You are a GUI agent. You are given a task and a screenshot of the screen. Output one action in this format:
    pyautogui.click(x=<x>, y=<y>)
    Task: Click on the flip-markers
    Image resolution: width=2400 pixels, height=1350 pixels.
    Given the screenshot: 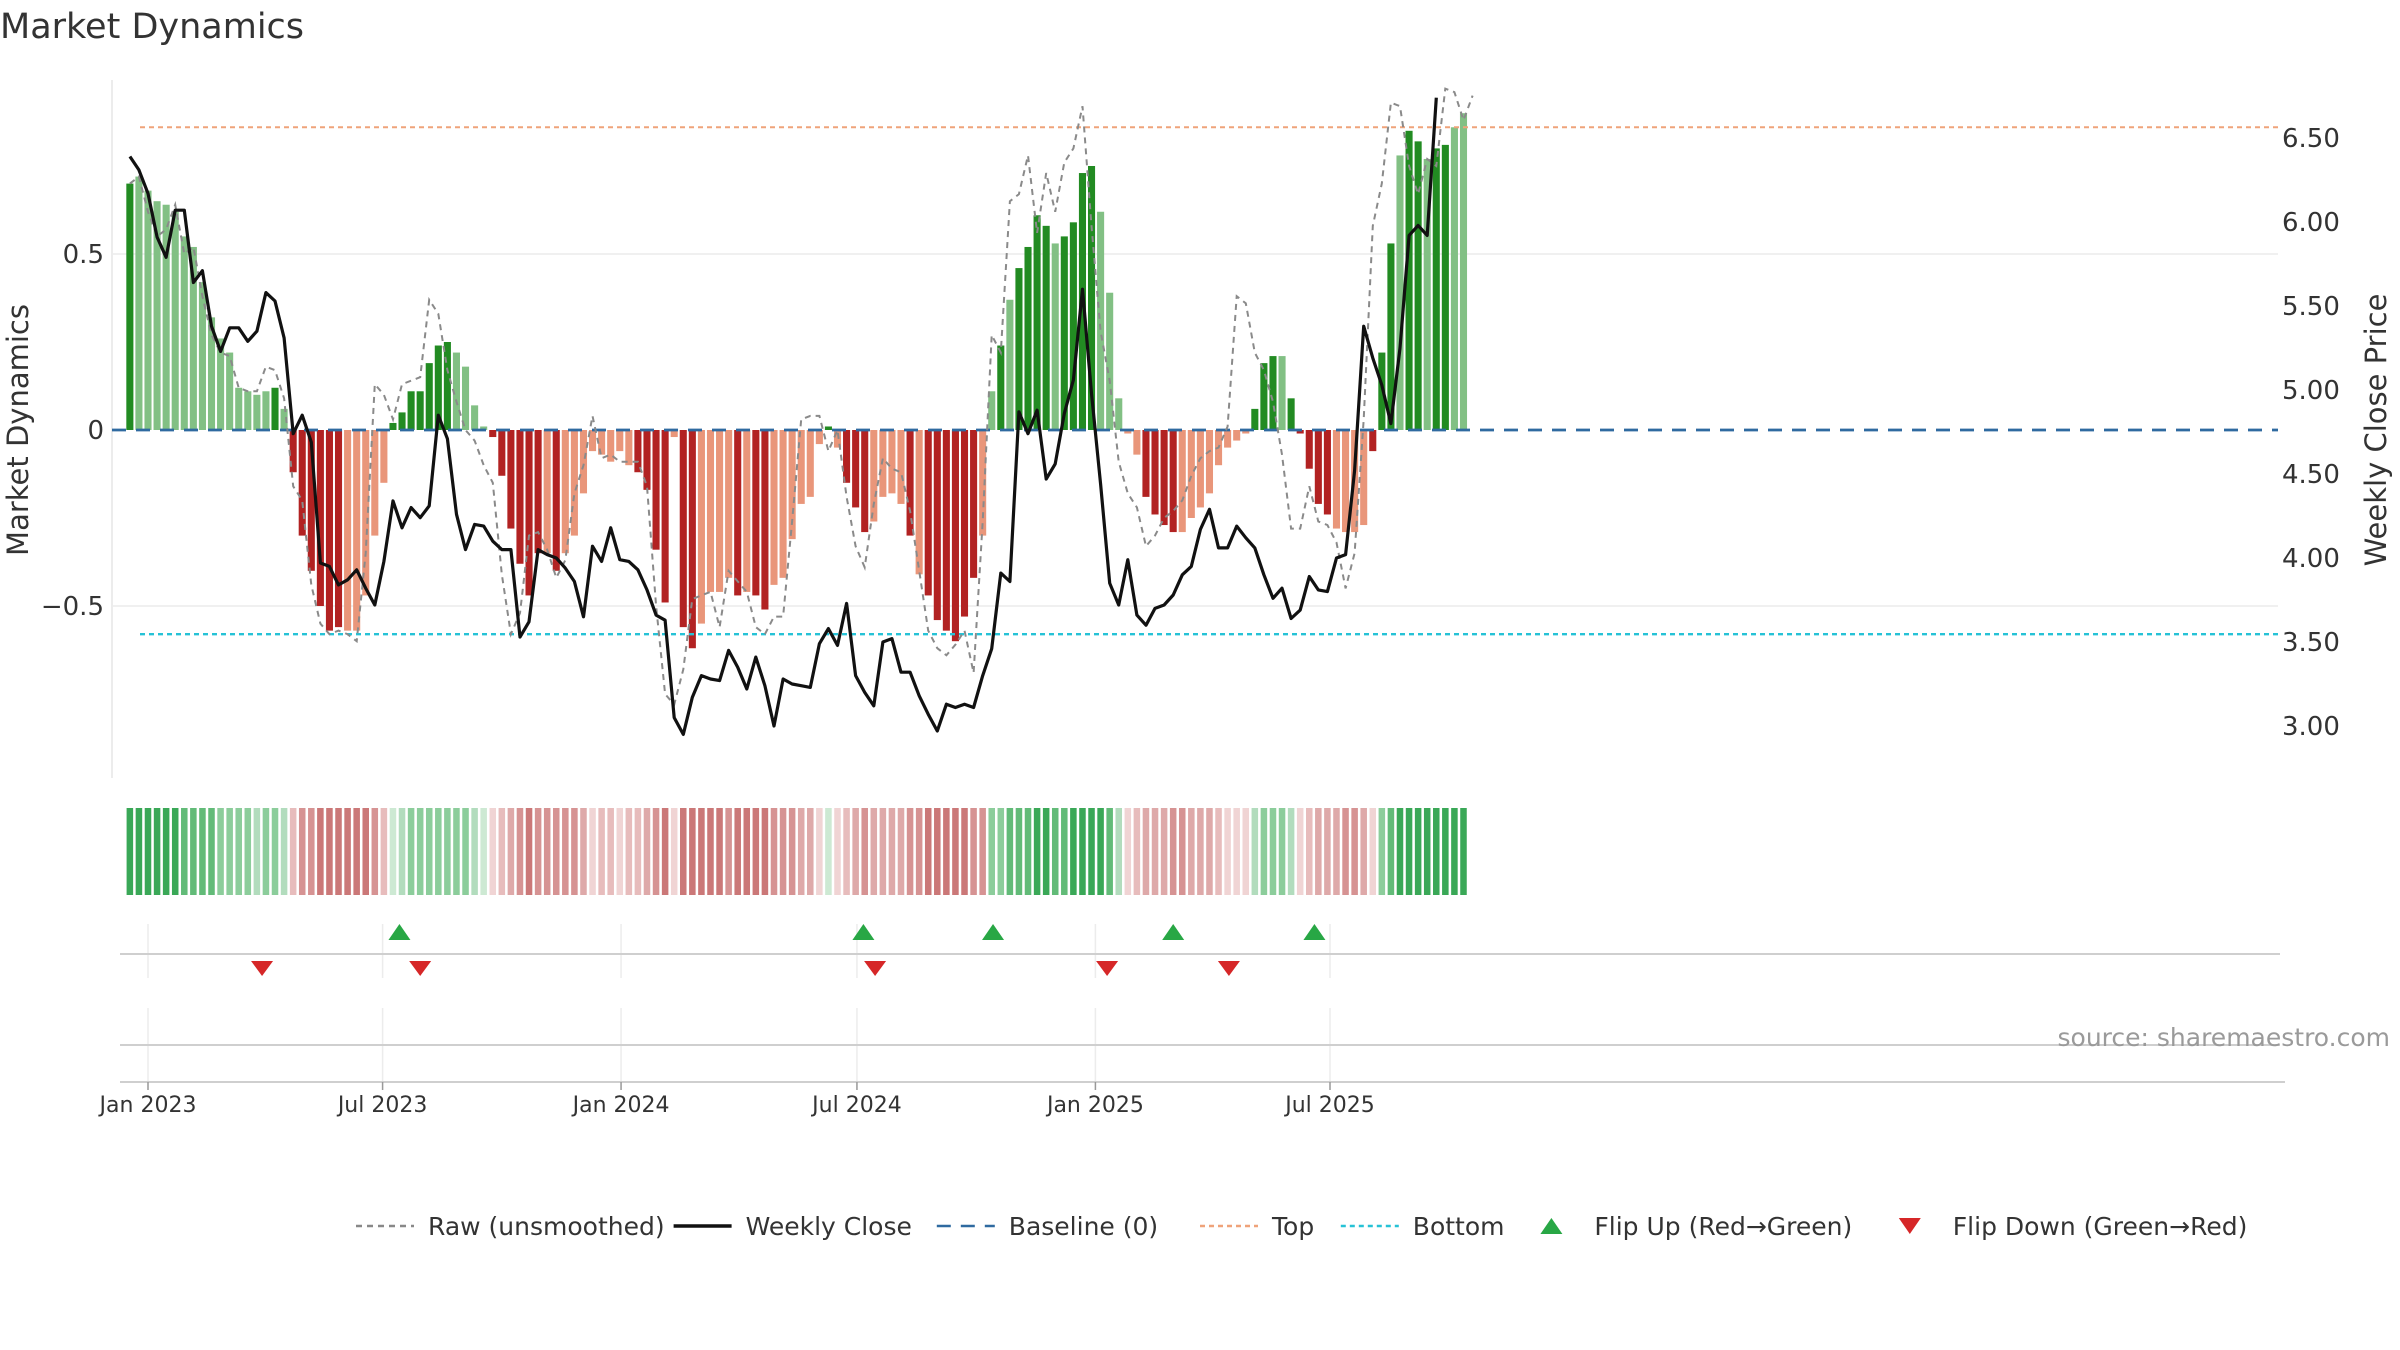 What is the action you would take?
    pyautogui.click(x=788, y=950)
    